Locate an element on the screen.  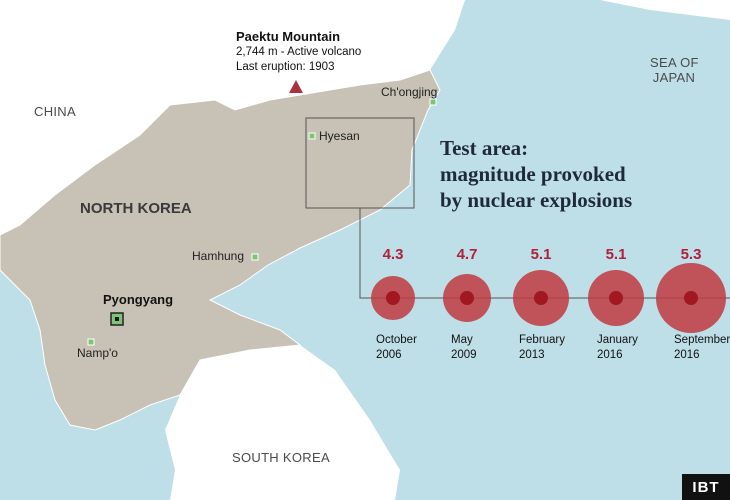
south-korea-land is located at coordinates (282, 422).